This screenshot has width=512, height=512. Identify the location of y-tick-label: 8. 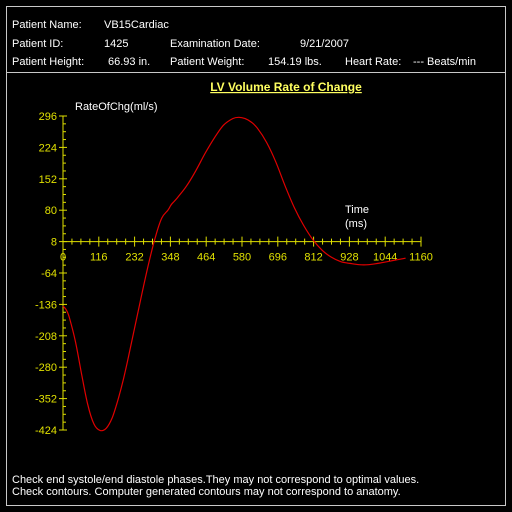
(54, 243).